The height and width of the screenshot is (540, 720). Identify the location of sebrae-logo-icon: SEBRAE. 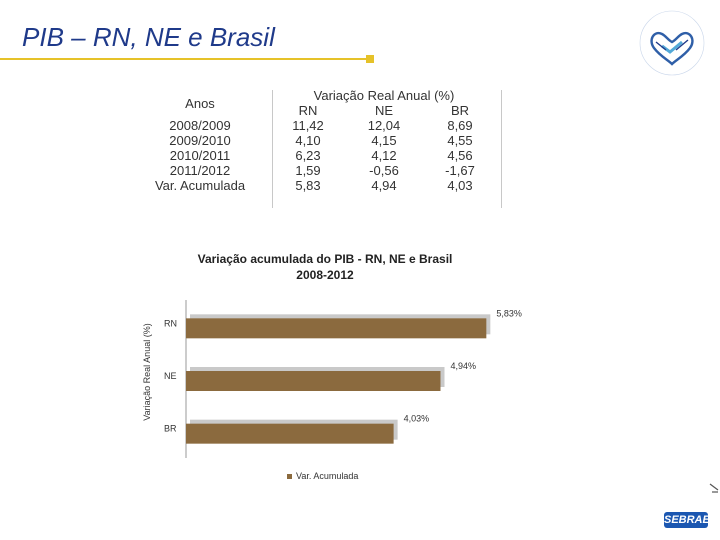
(687, 520).